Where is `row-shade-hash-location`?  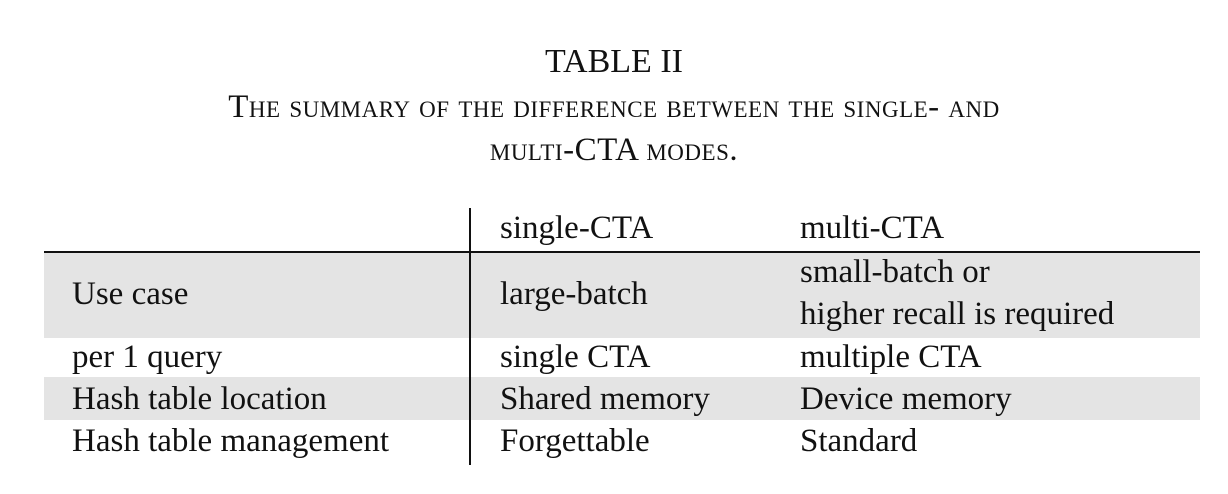
row-shade-hash-location is located at coordinates (622, 398).